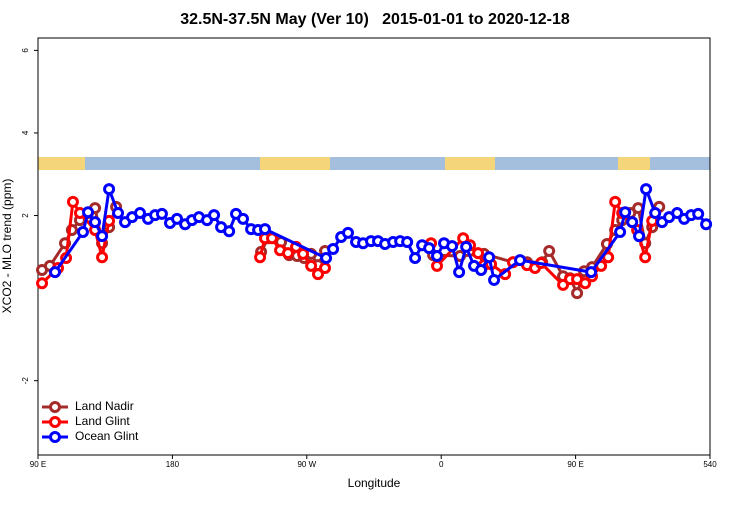  Describe the element at coordinates (374, 483) in the screenshot. I see `x-axis-label: Longitude` at that location.